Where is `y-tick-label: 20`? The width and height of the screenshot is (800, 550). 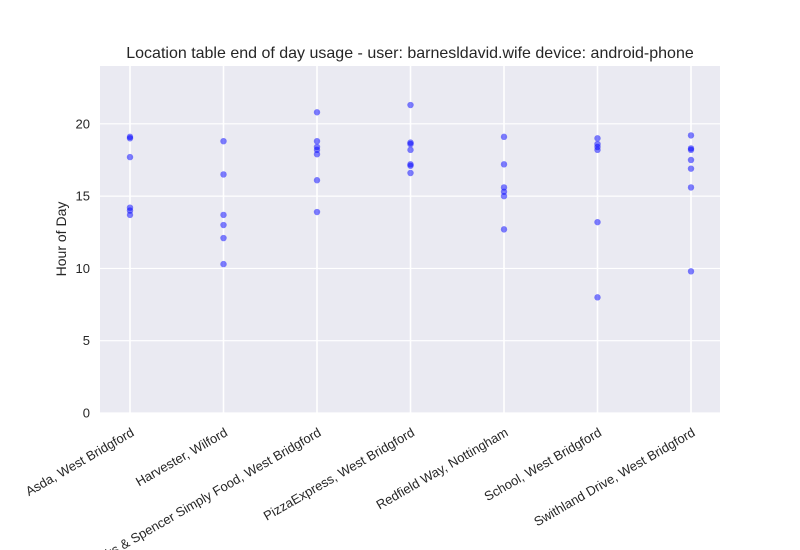
y-tick-label: 20 is located at coordinates (83, 123).